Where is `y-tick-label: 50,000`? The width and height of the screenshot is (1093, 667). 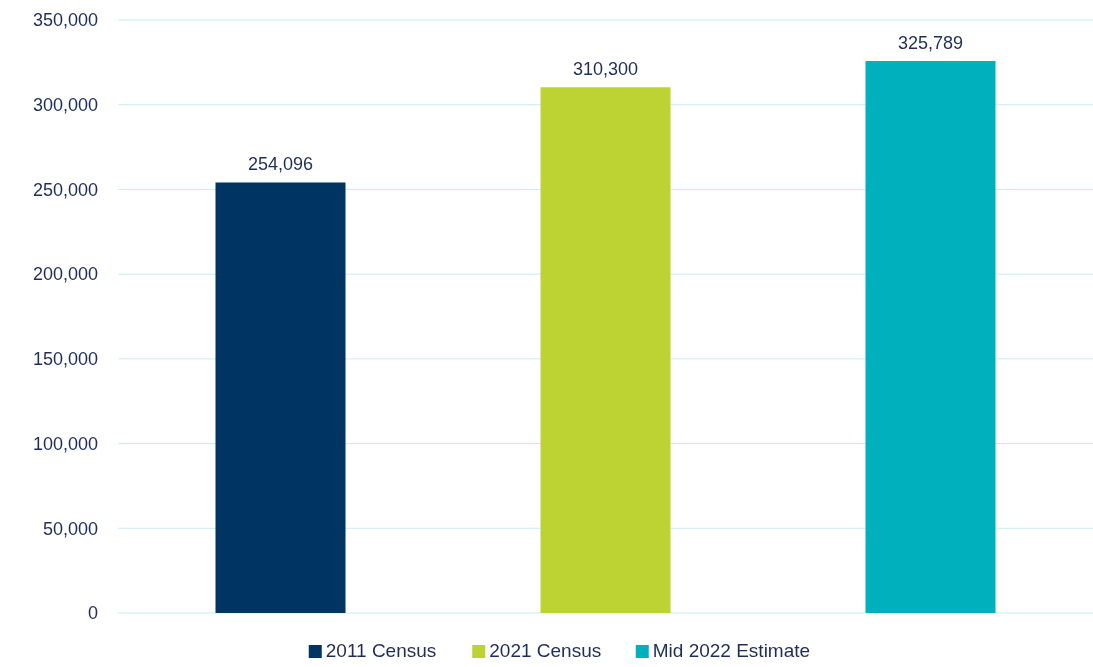
y-tick-label: 50,000 is located at coordinates (70, 528).